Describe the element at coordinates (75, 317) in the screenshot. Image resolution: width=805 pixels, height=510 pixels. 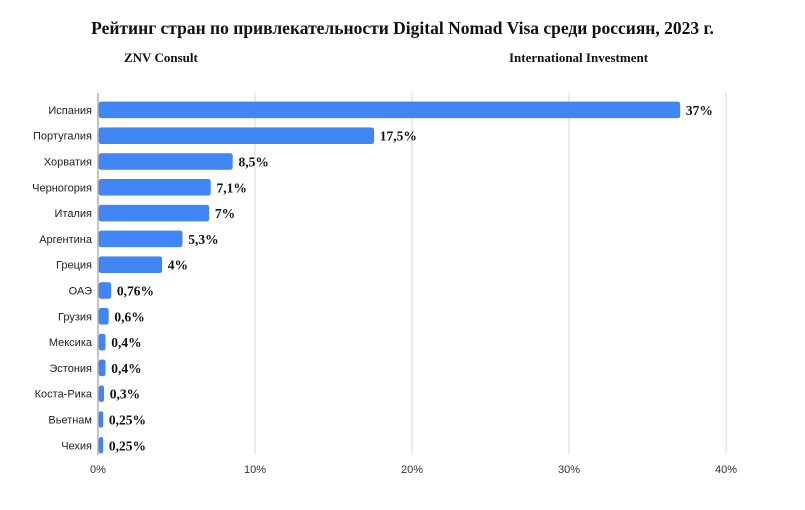
I see `category-label: Грузия` at that location.